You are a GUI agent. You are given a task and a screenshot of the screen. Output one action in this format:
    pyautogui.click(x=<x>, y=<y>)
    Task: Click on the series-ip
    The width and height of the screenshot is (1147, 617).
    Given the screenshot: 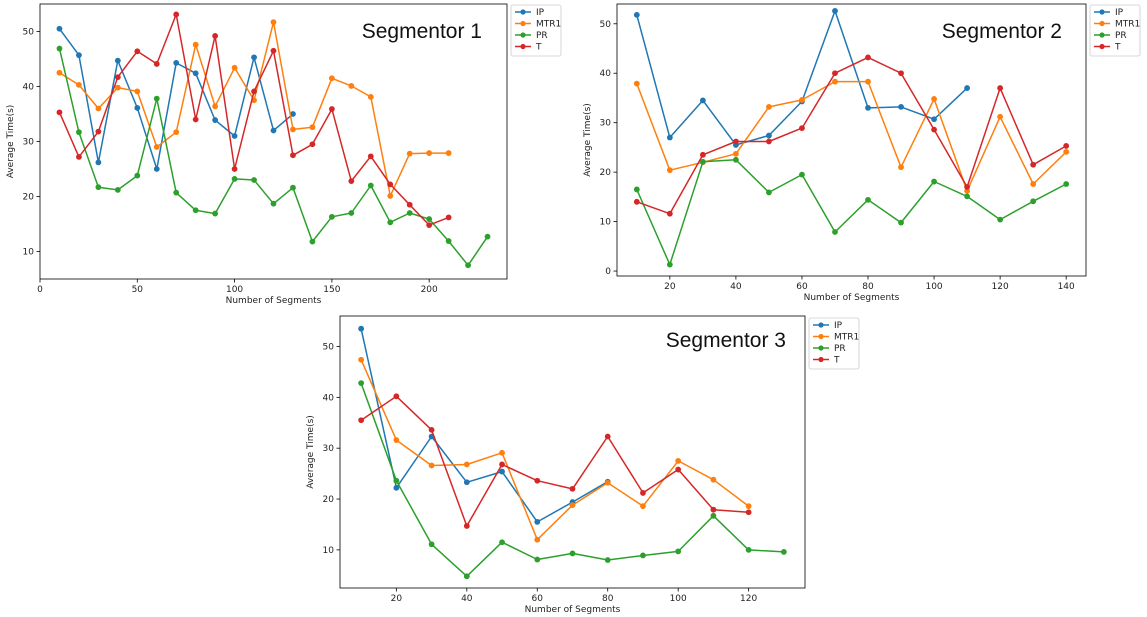 What is the action you would take?
    pyautogui.click(x=176, y=98)
    